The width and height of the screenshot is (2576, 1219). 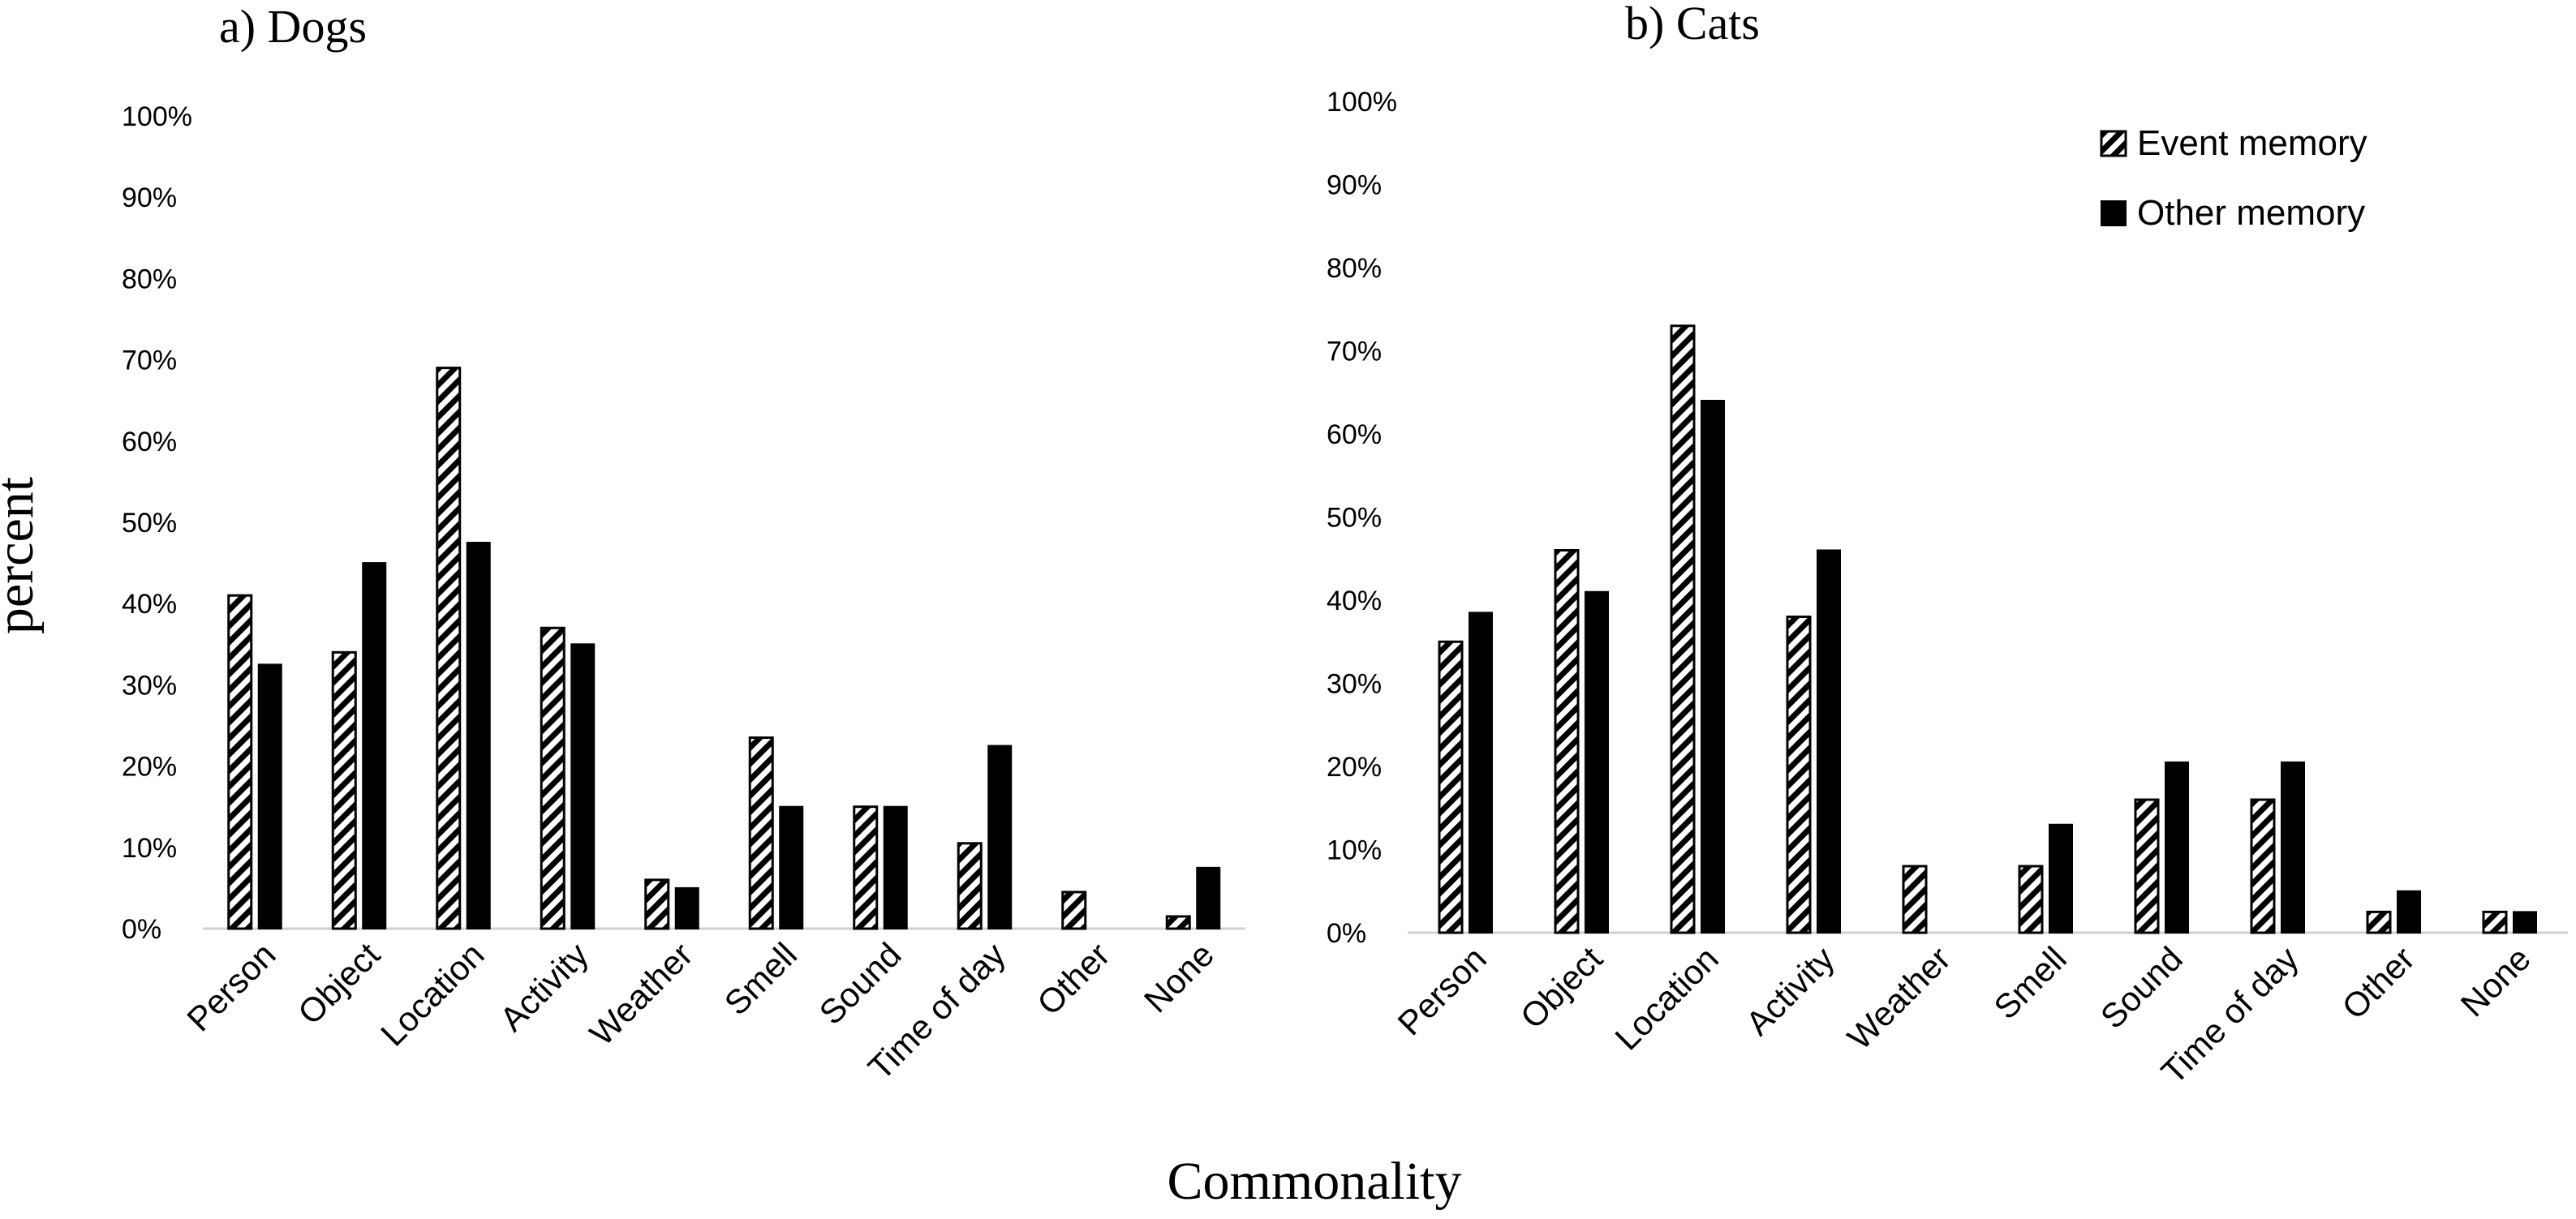 I want to click on cats-category-label-activity: Activity, so click(x=1791, y=990).